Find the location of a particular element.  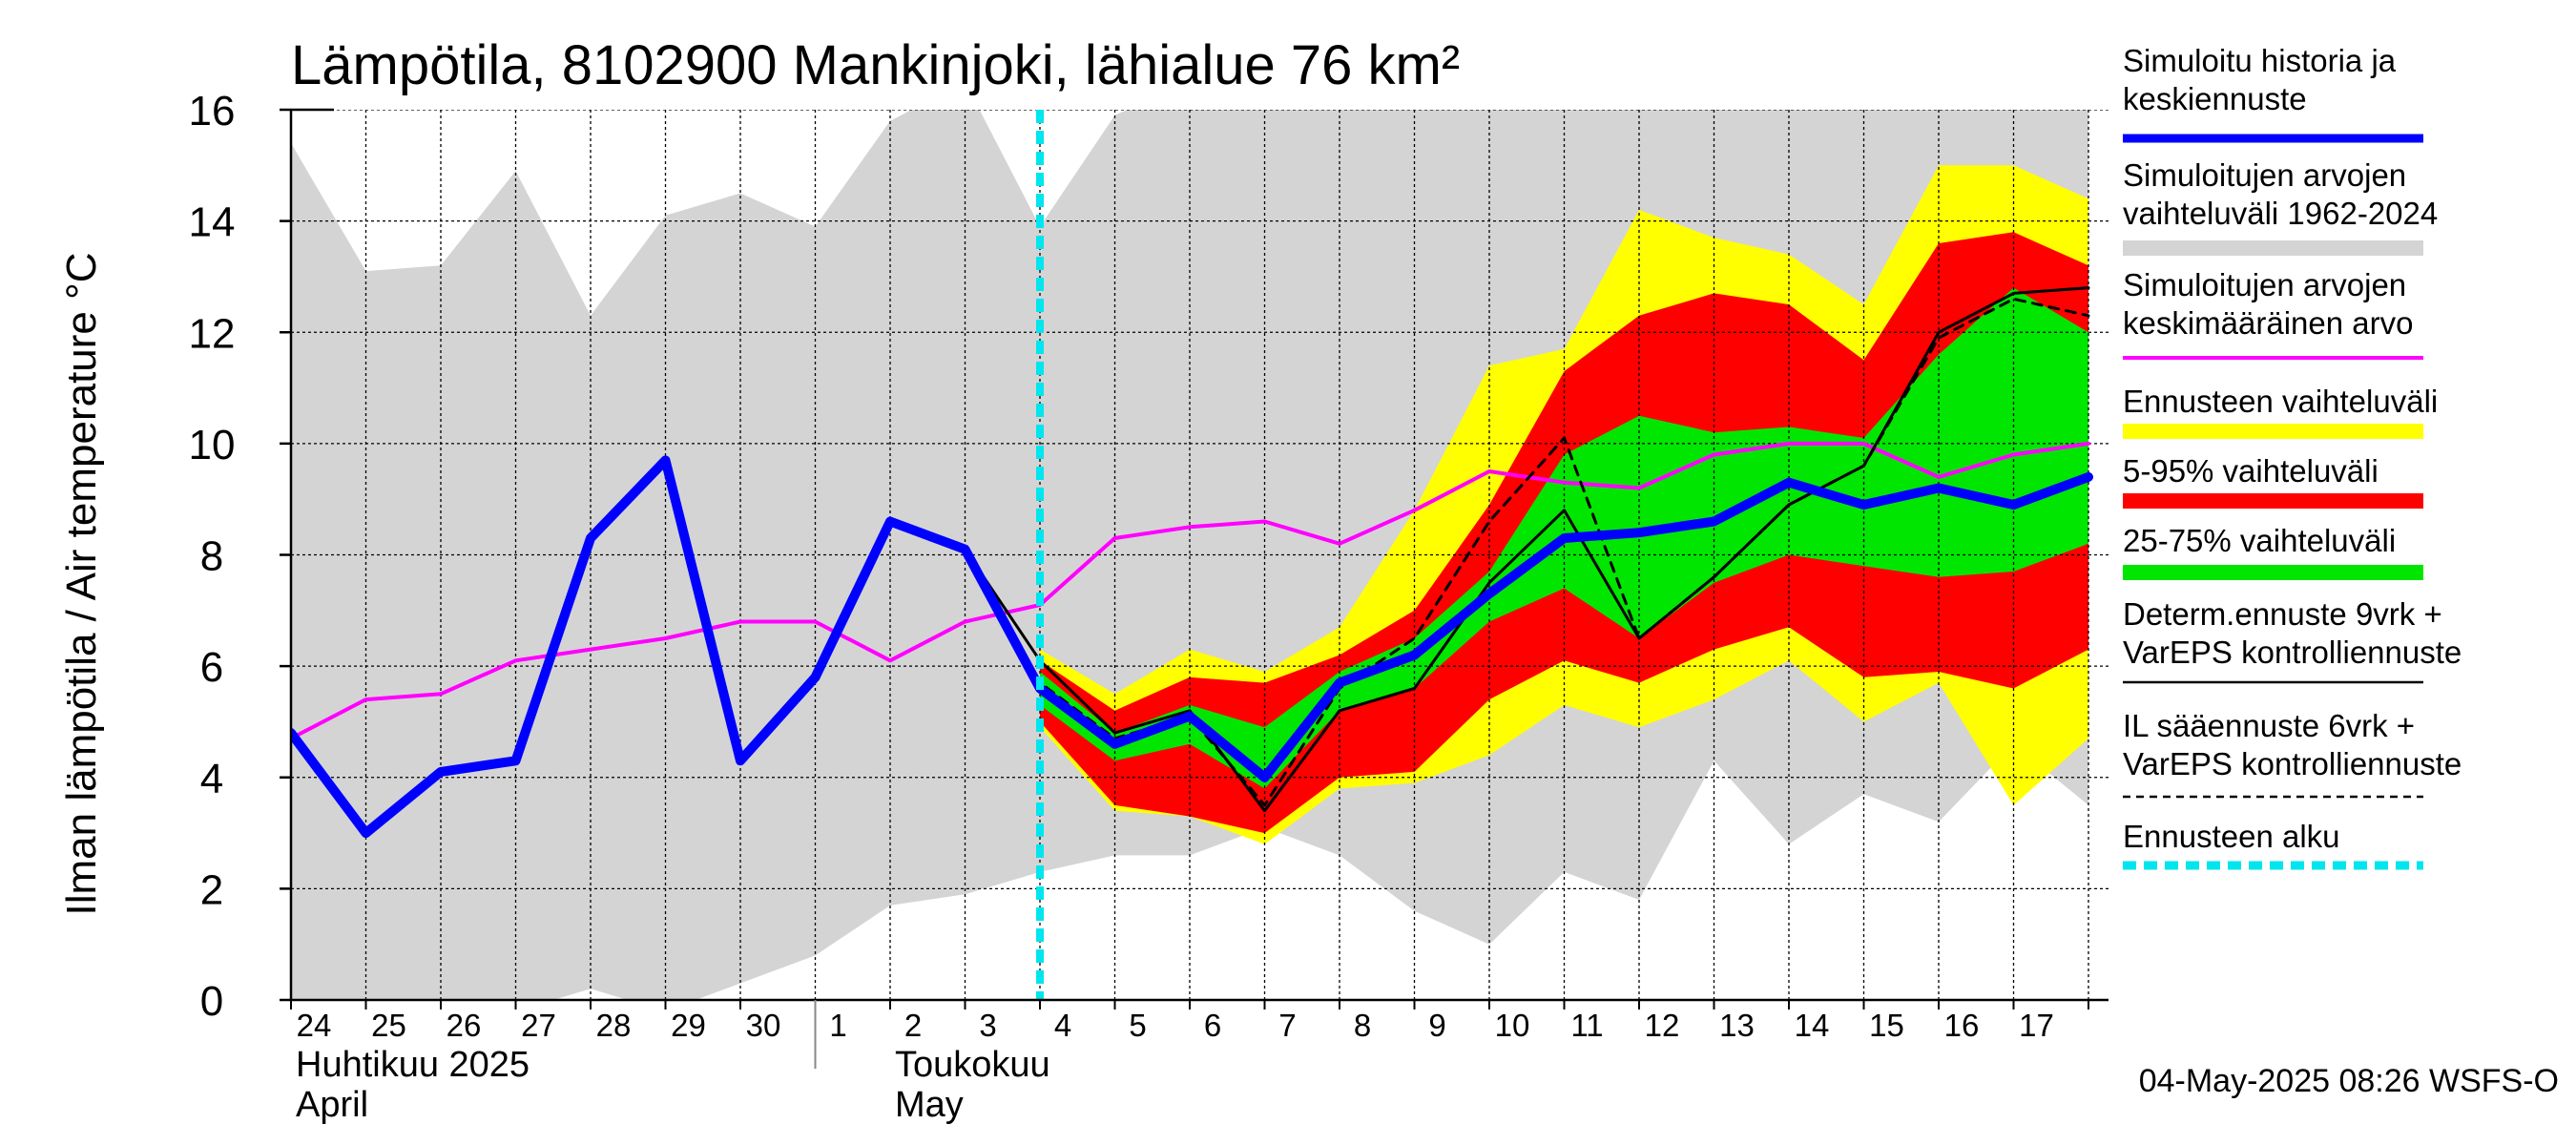

legend-label: keskiennuste is located at coordinates (2215, 99).